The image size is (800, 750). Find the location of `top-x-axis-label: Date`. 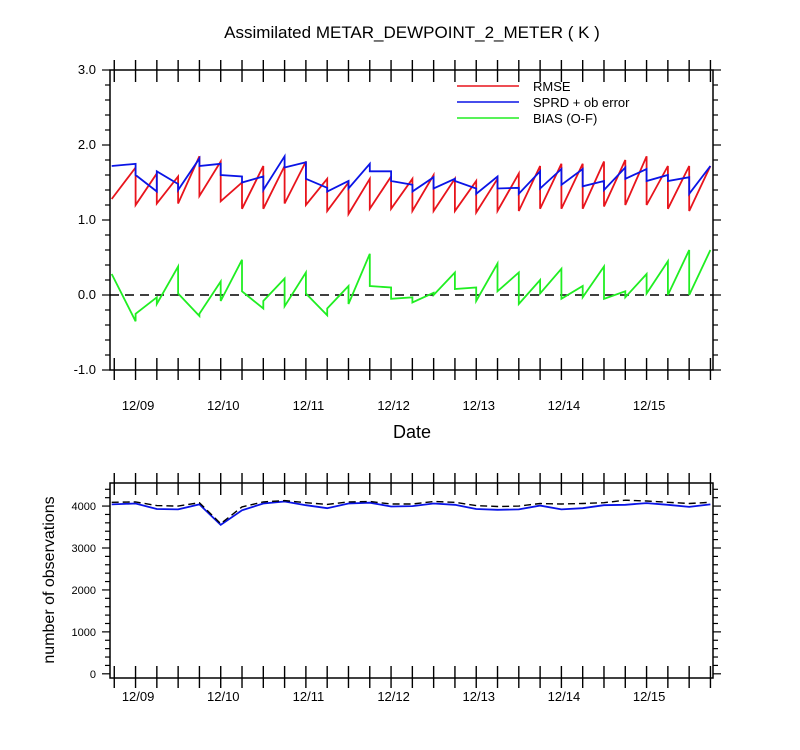

top-x-axis-label: Date is located at coordinates (412, 432).